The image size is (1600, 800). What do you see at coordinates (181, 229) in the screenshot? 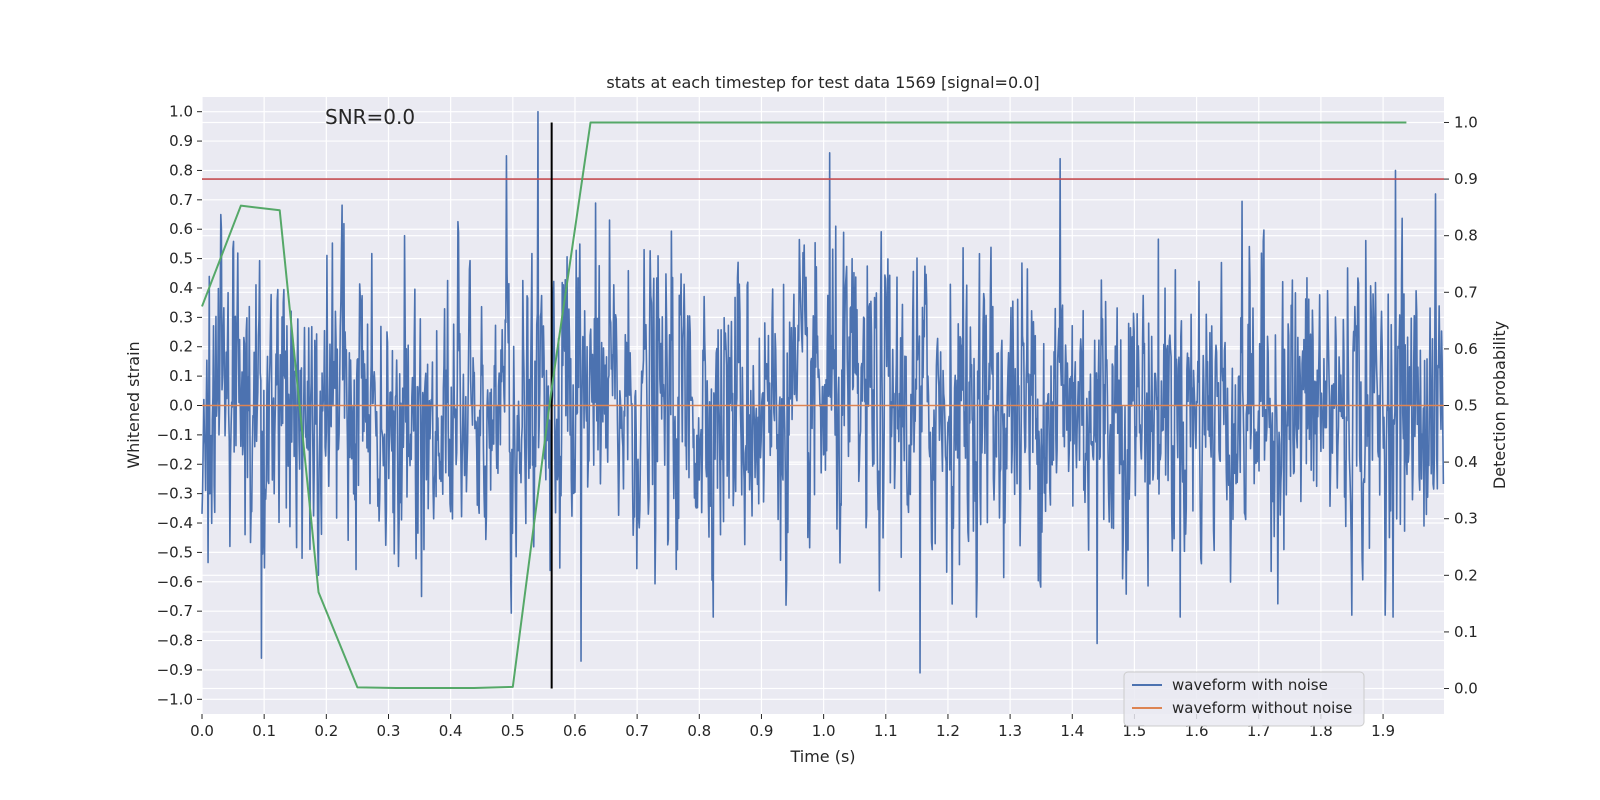
I see `y-tick-label-left: 0.6` at bounding box center [181, 229].